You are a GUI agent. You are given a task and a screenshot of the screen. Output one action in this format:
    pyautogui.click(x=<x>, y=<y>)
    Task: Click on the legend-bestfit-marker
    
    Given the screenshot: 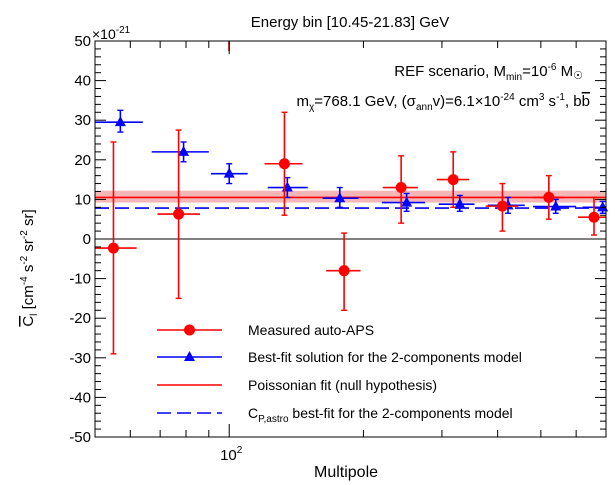 What is the action you would take?
    pyautogui.click(x=189, y=356)
    